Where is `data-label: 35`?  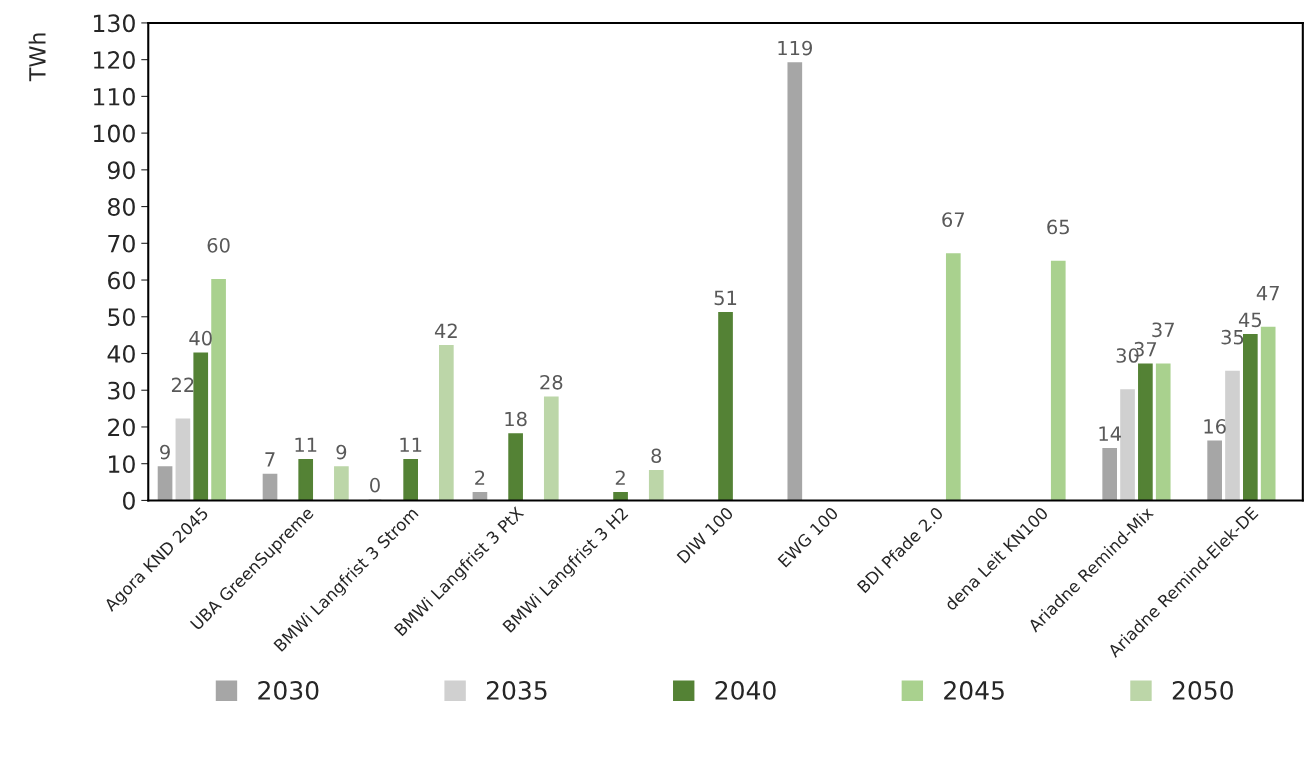 data-label: 35 is located at coordinates (1232, 337).